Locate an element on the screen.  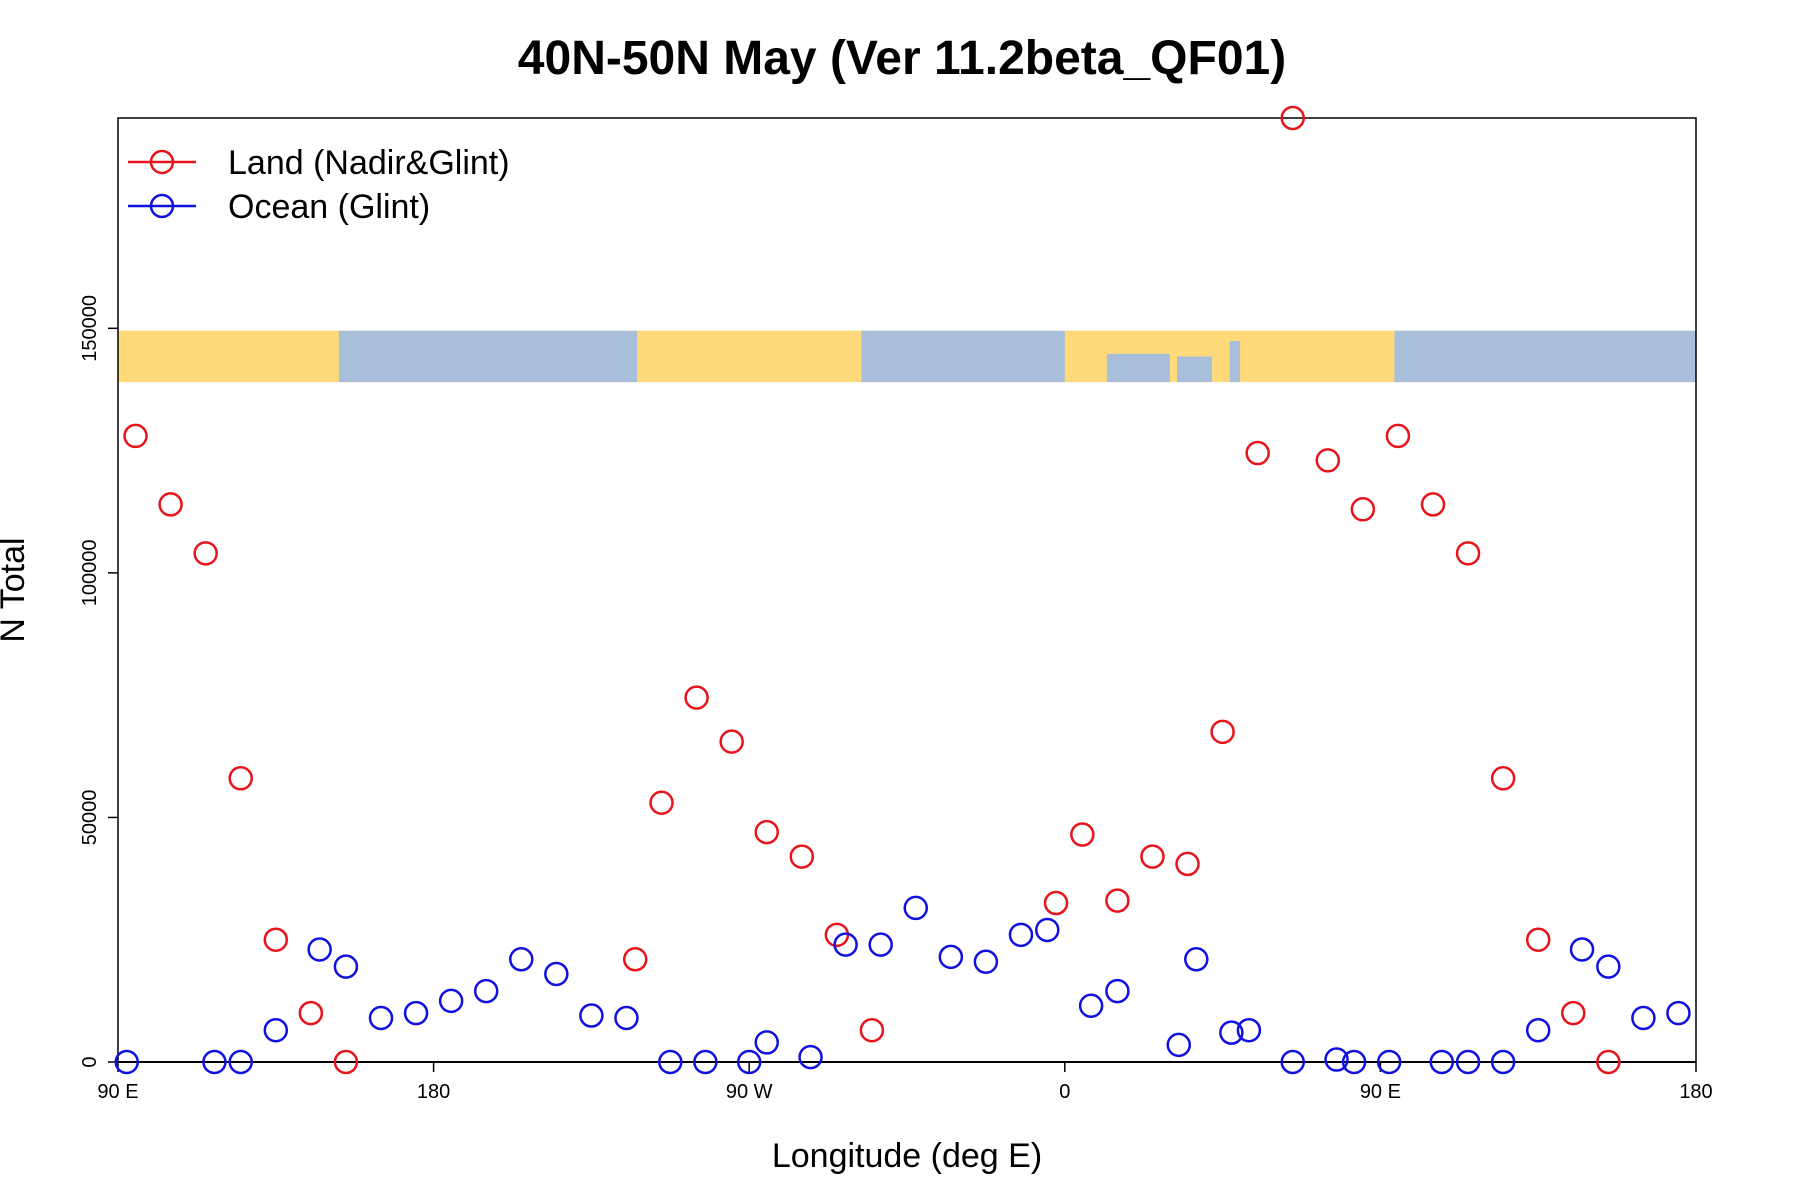
x-tick-label-1: 180 is located at coordinates (433, 1092).